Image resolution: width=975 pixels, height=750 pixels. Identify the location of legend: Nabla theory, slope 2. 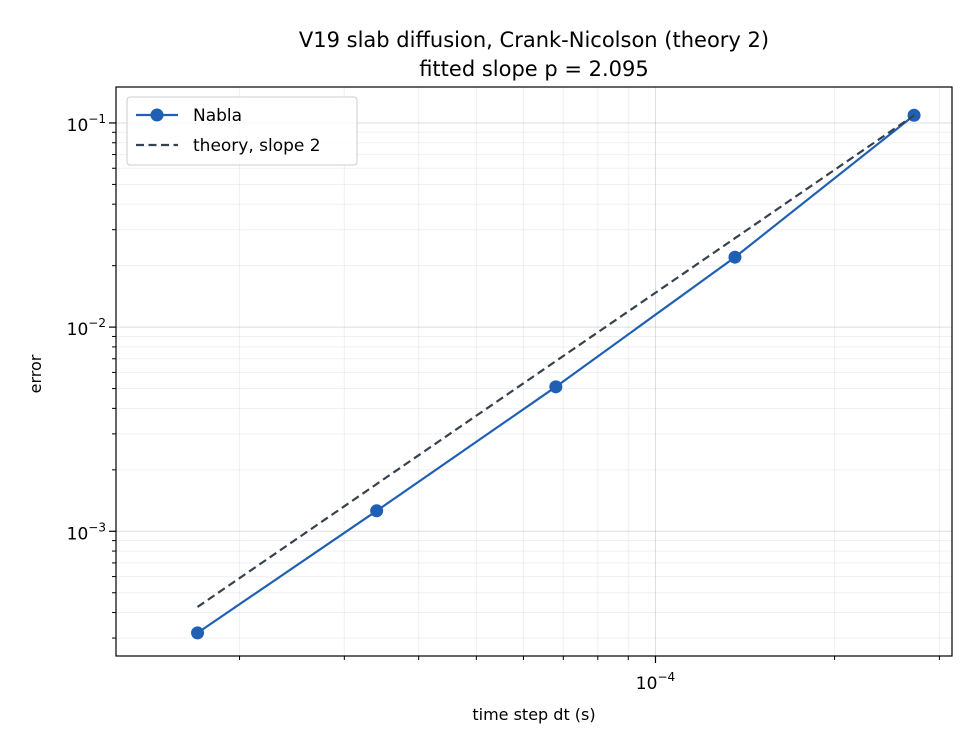
(242, 131).